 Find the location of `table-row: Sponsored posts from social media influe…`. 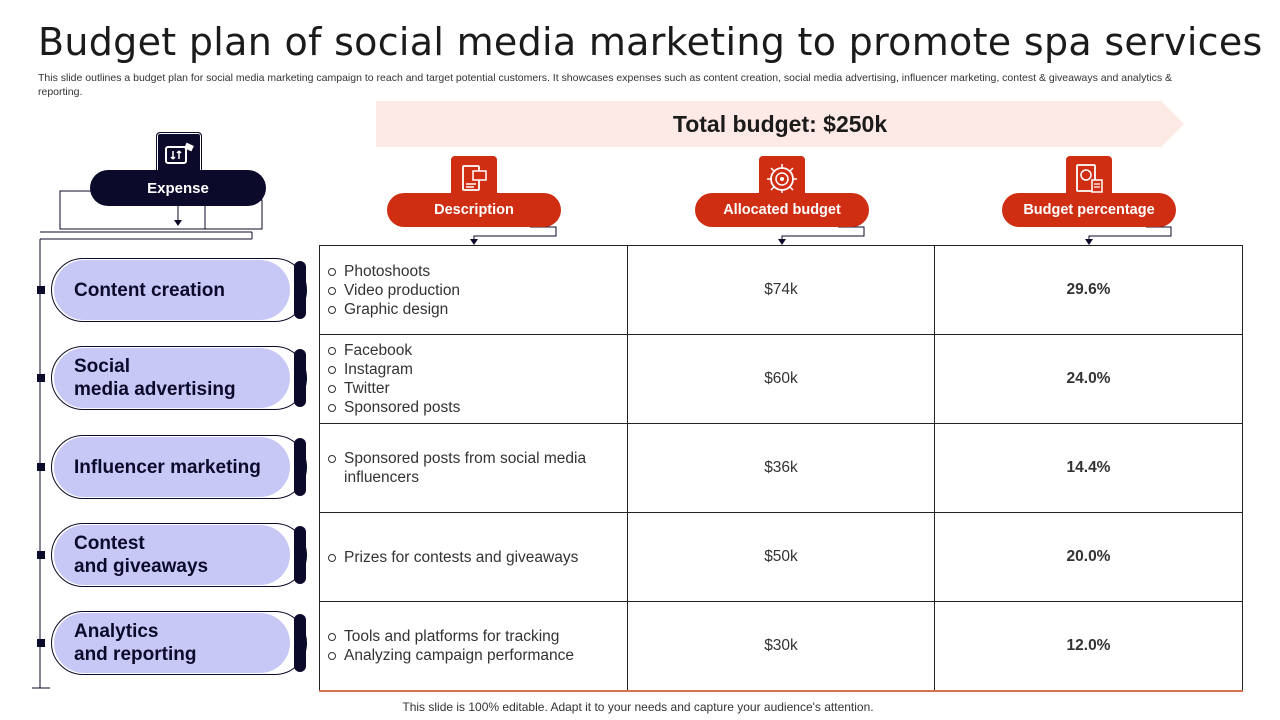

table-row: Sponsored posts from social media influe… is located at coordinates (781, 468).